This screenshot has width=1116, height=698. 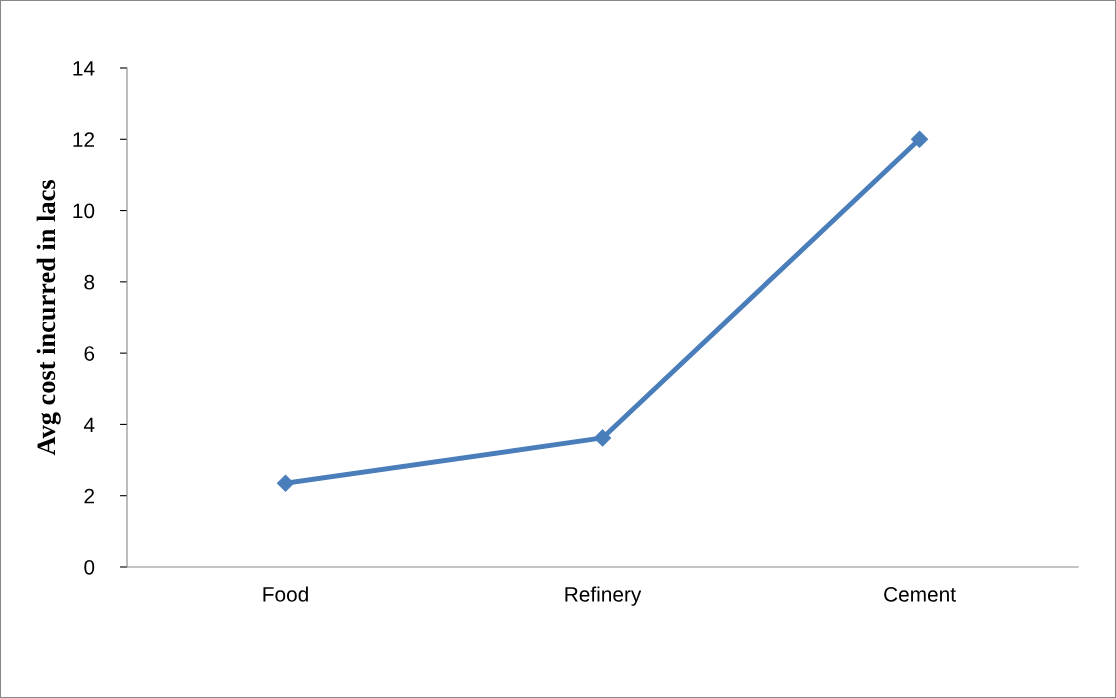 What do you see at coordinates (84, 139) in the screenshot?
I see `y-tick-label: 12` at bounding box center [84, 139].